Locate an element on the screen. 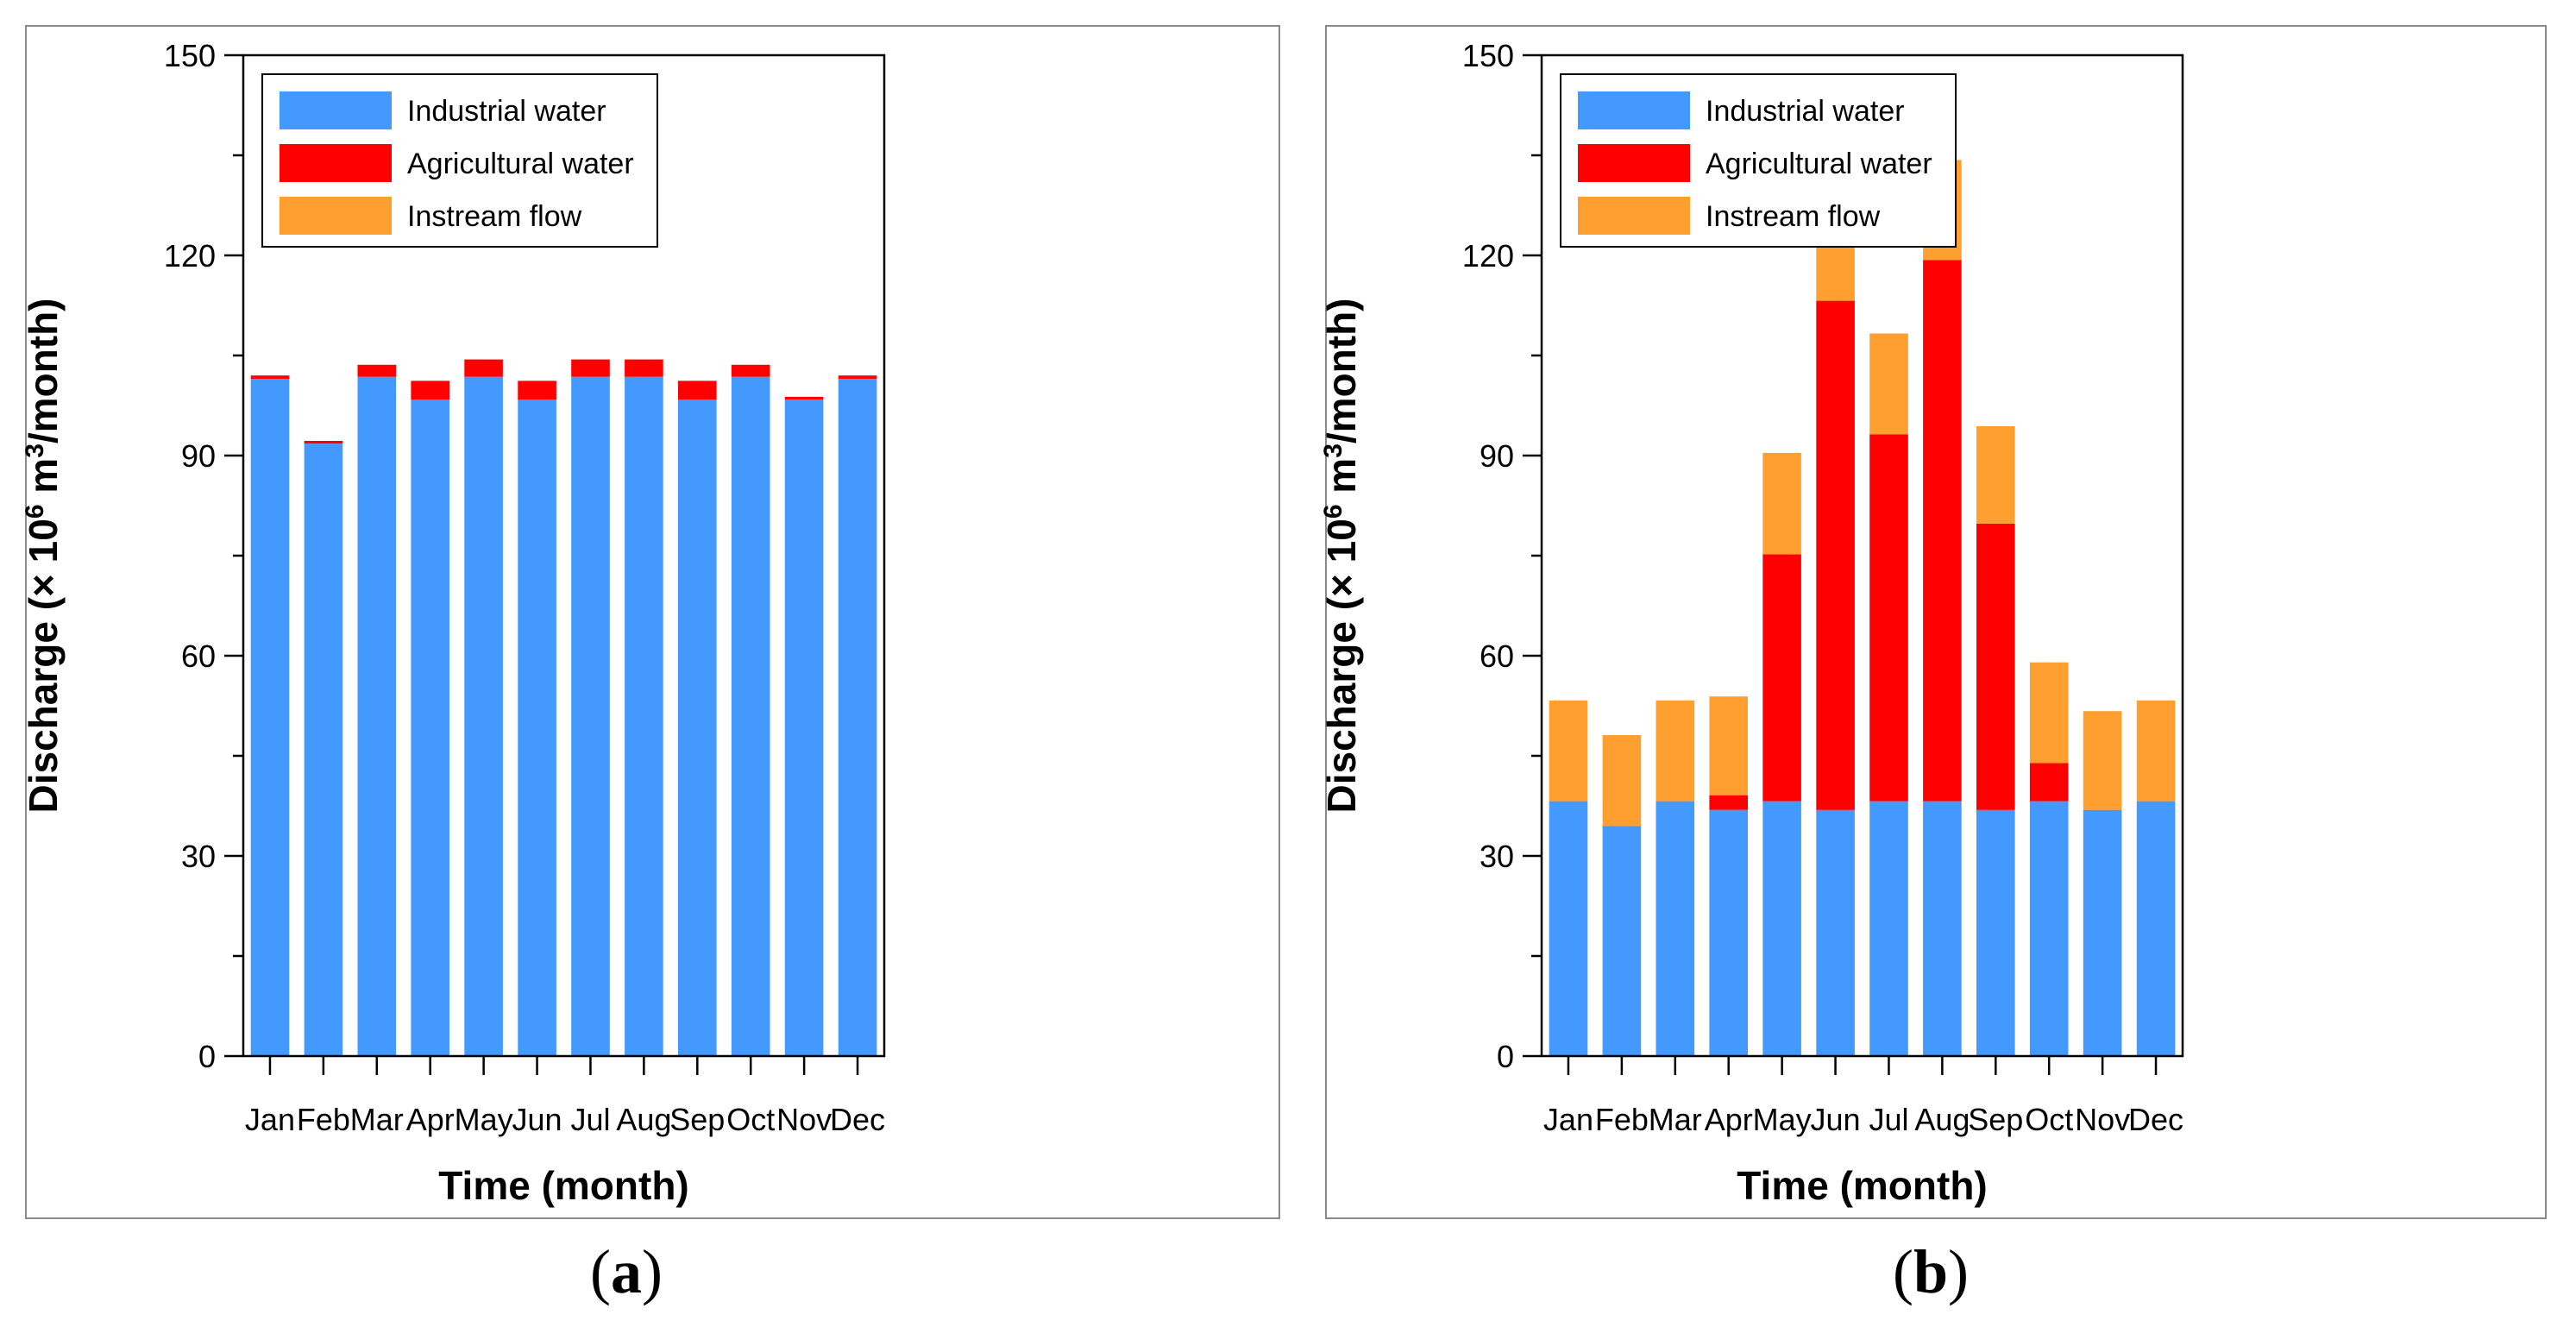 Image resolution: width=2576 pixels, height=1327 pixels. bar-may-agricultural-water is located at coordinates (1781, 678).